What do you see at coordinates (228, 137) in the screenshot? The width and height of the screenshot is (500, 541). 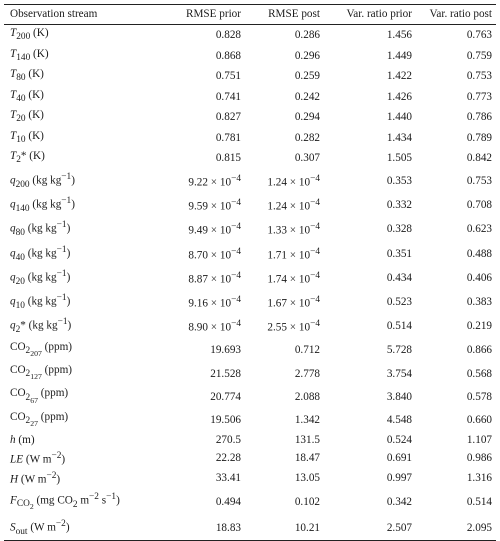 I see `rmse-prior-cell: 0.781` at bounding box center [228, 137].